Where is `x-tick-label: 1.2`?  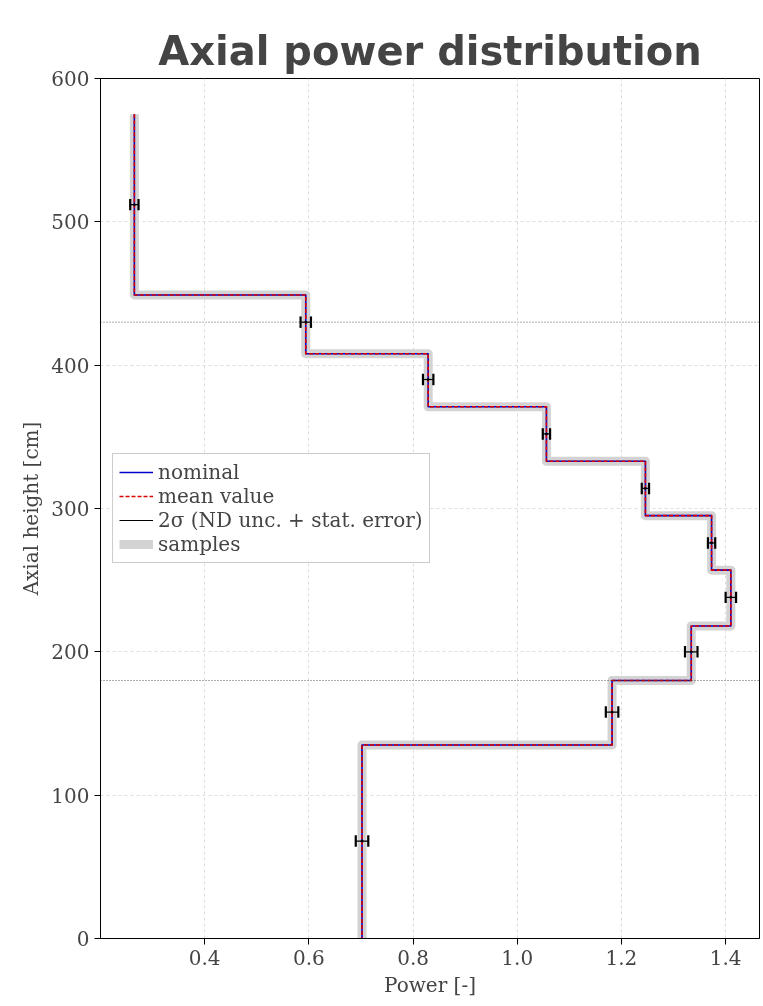 x-tick-label: 1.2 is located at coordinates (621, 957).